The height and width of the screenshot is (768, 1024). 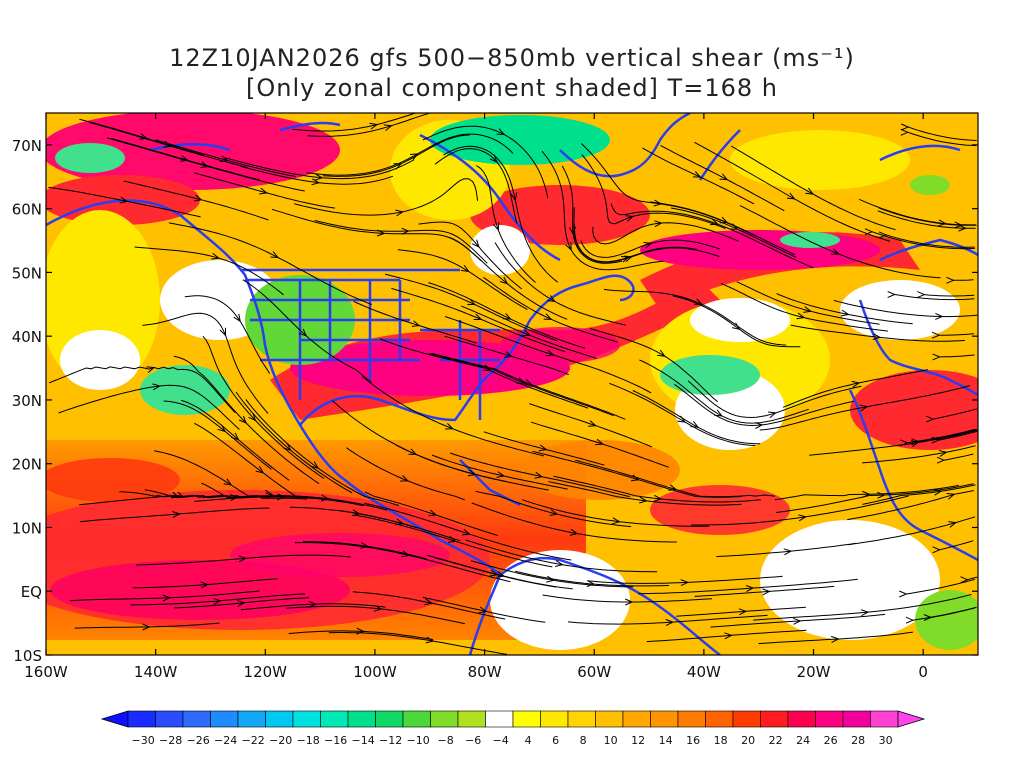 I want to click on colorbar-over-arrow, so click(x=911, y=719).